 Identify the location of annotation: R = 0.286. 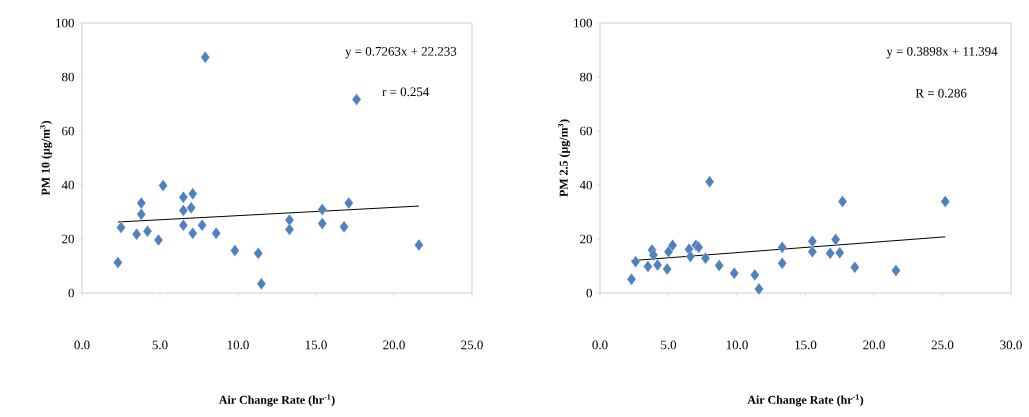
(941, 93).